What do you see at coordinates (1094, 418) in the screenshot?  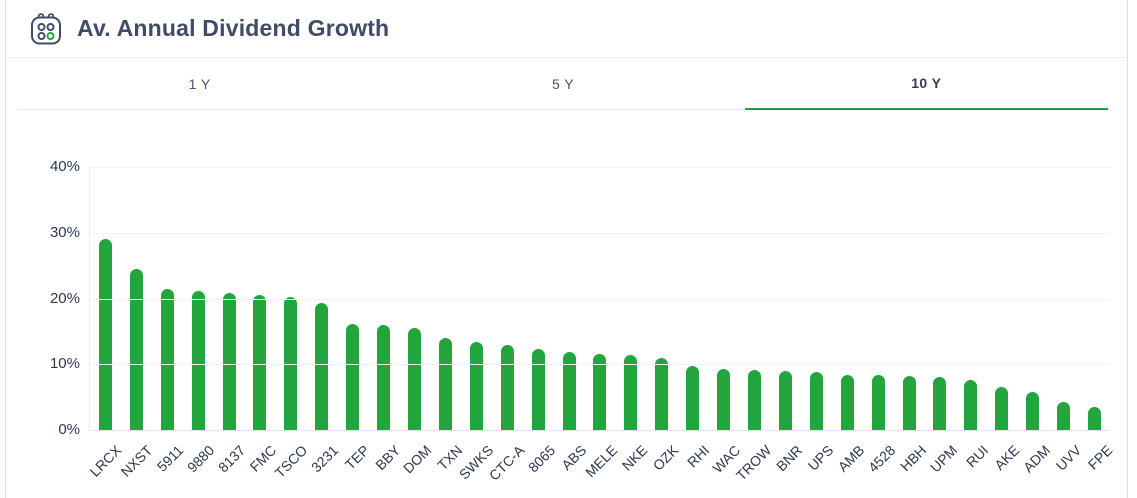 I see `bar-FPE` at bounding box center [1094, 418].